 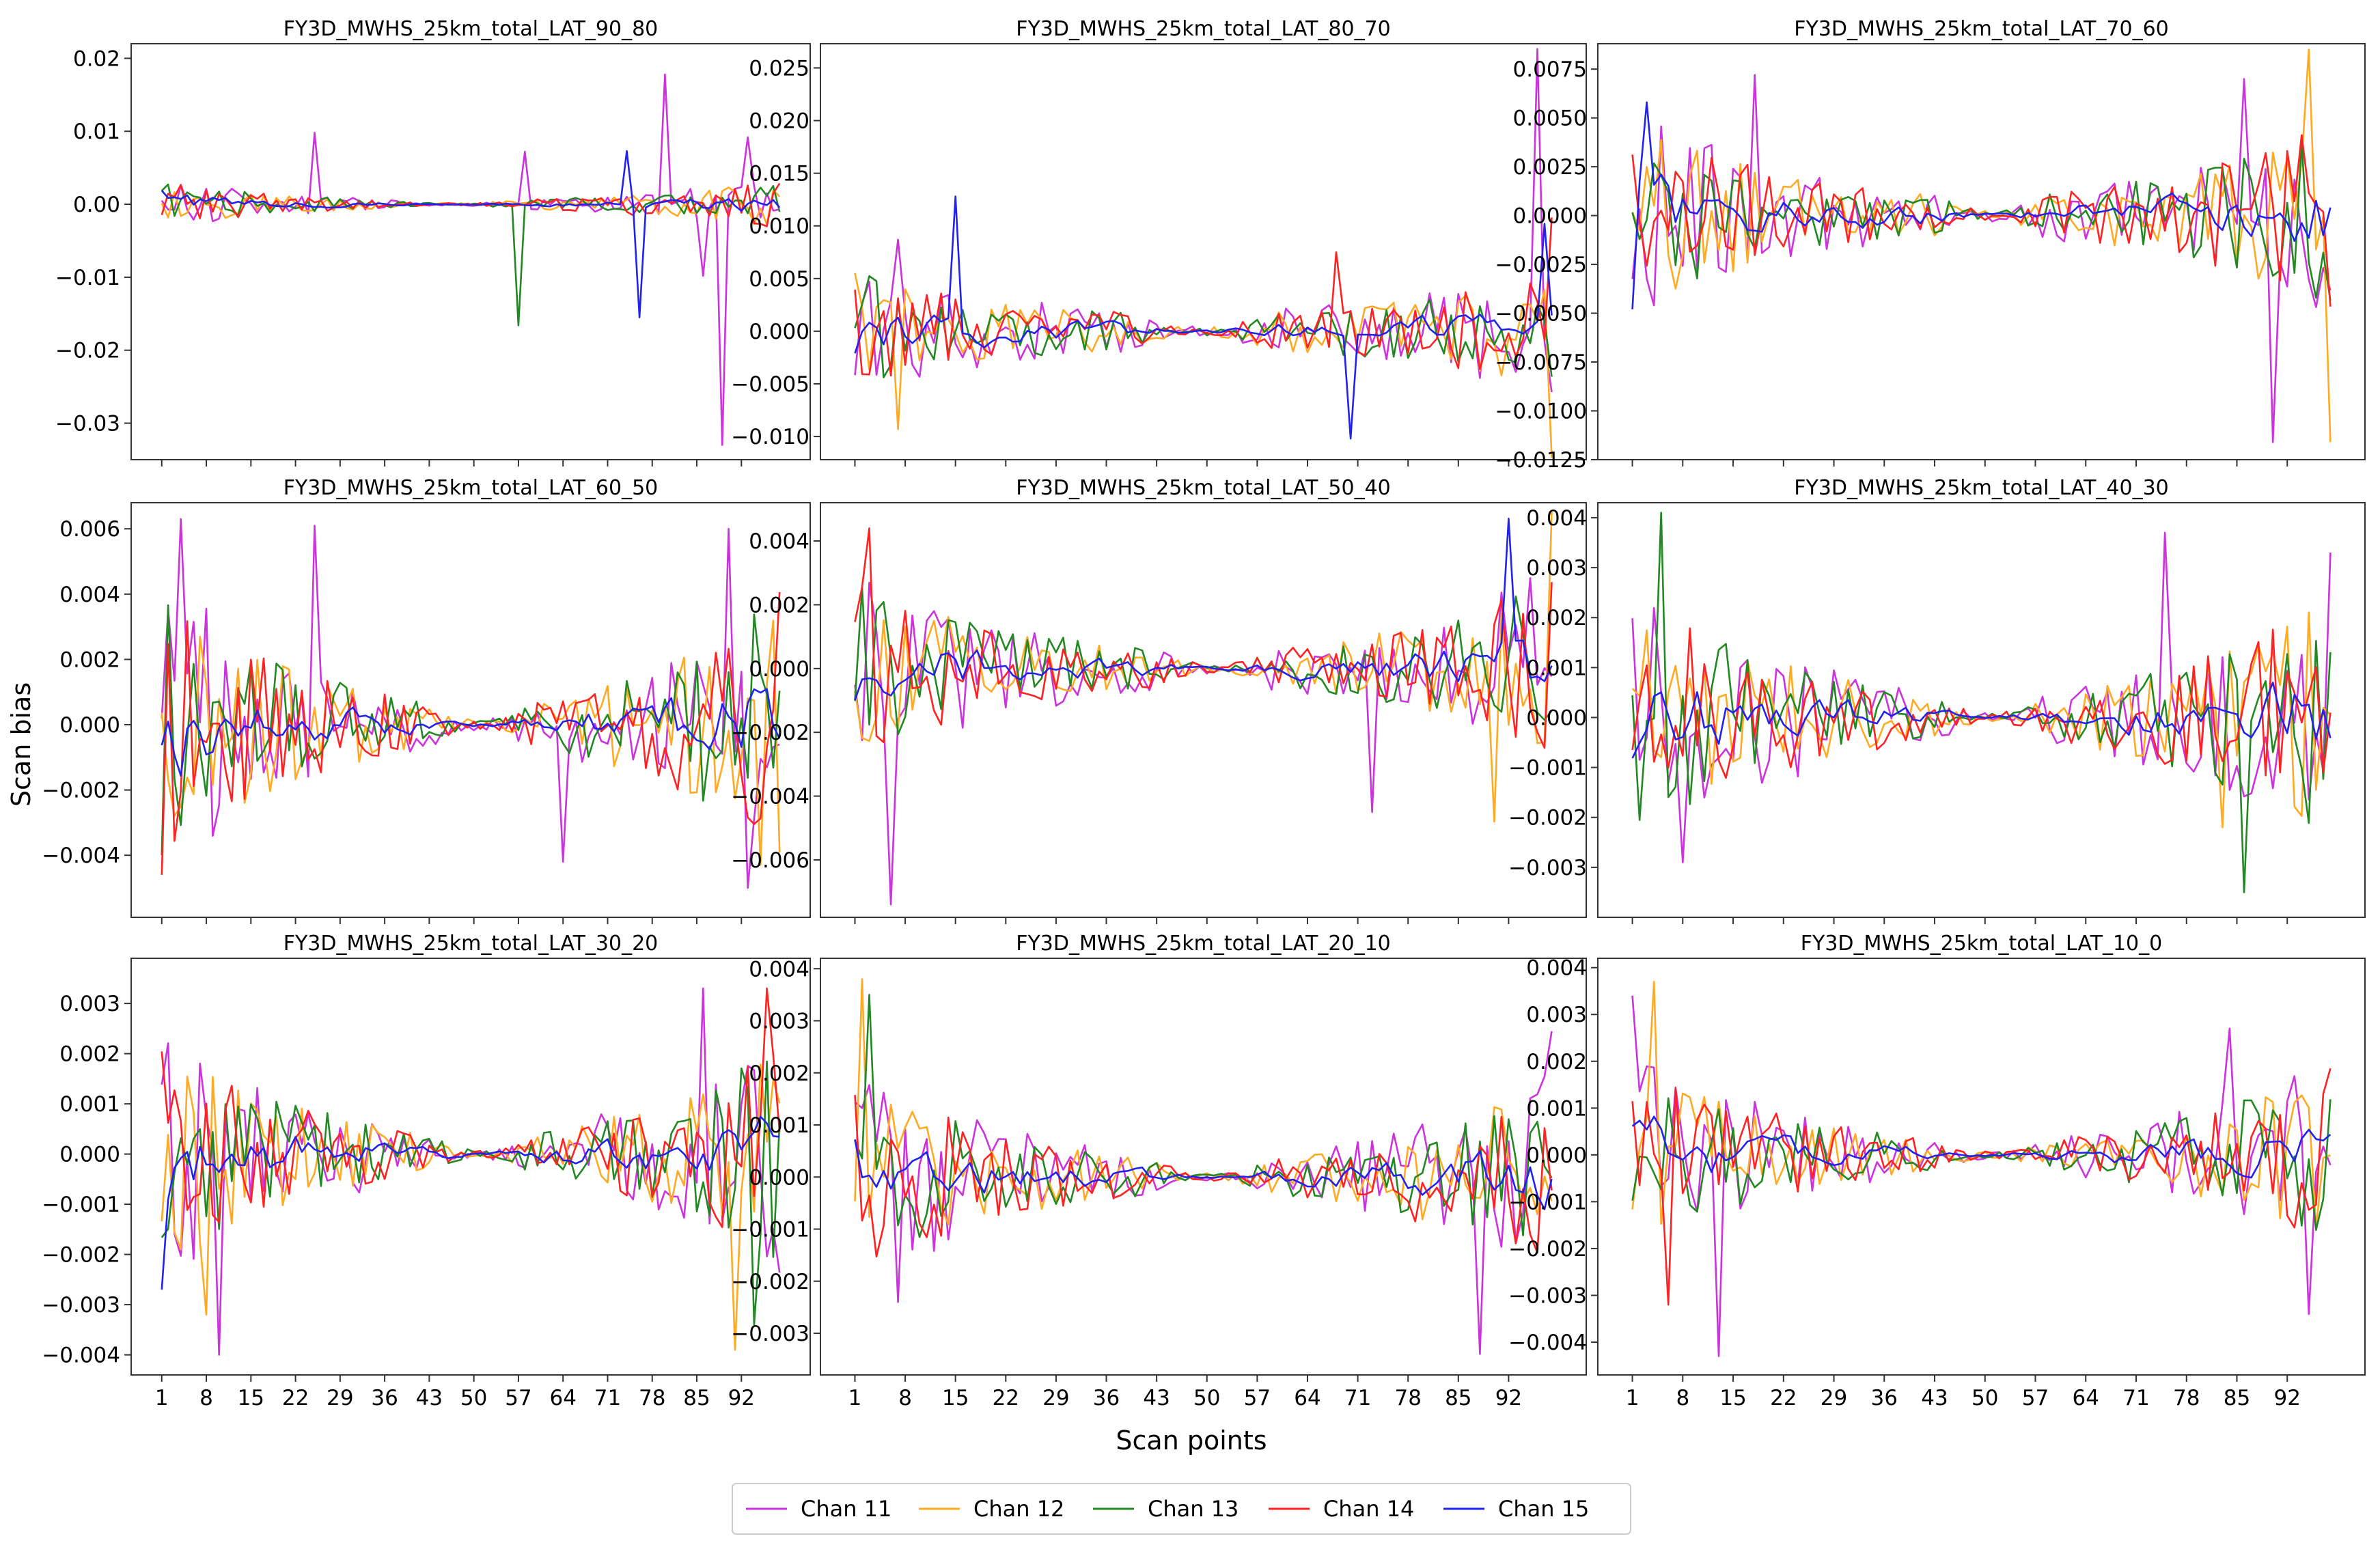 I want to click on subplot-title: FY3D_MWHS_25km_total_LAT_40_30, so click(x=1981, y=488).